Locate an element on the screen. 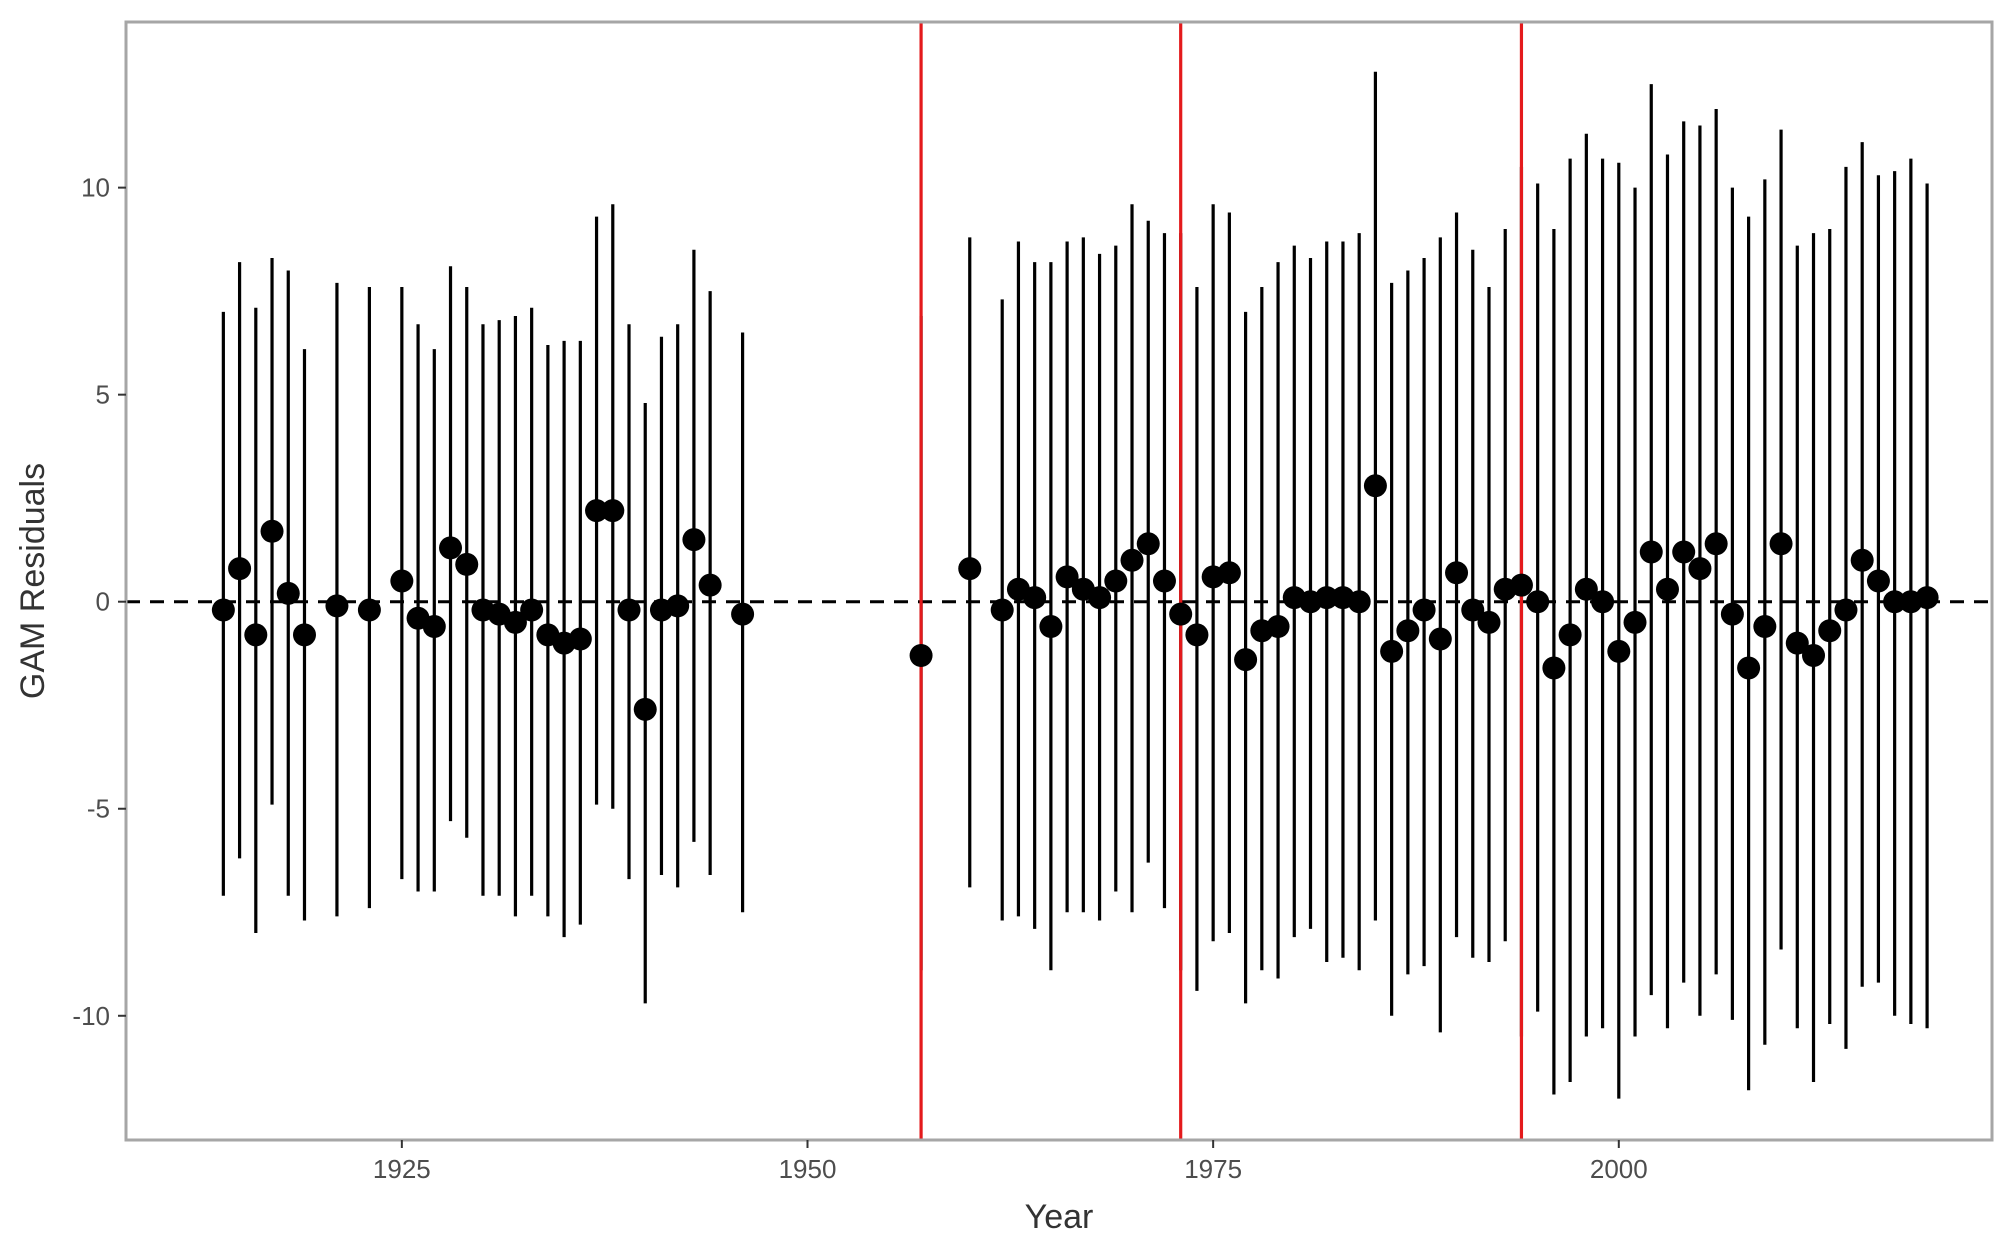 This screenshot has height=1255, width=2000. y-tick-label: 5 is located at coordinates (103, 395).